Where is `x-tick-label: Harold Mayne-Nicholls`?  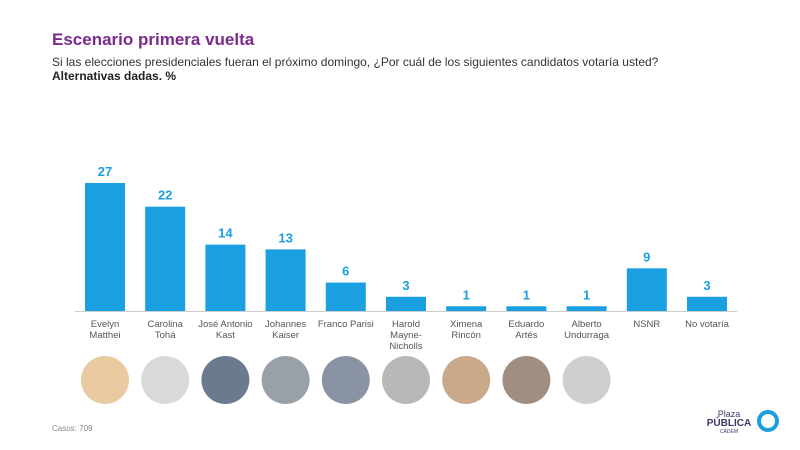
x-tick-label: Harold Mayne-Nicholls is located at coordinates (406, 335).